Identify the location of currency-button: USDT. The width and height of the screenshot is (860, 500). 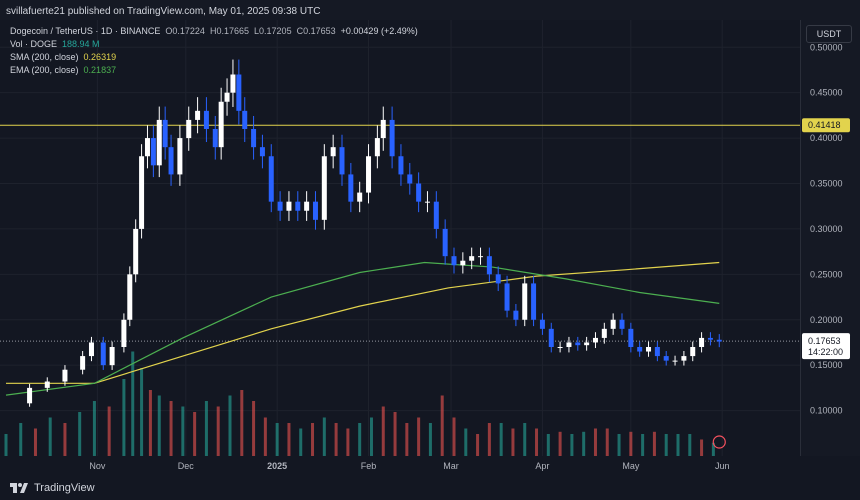
(829, 34).